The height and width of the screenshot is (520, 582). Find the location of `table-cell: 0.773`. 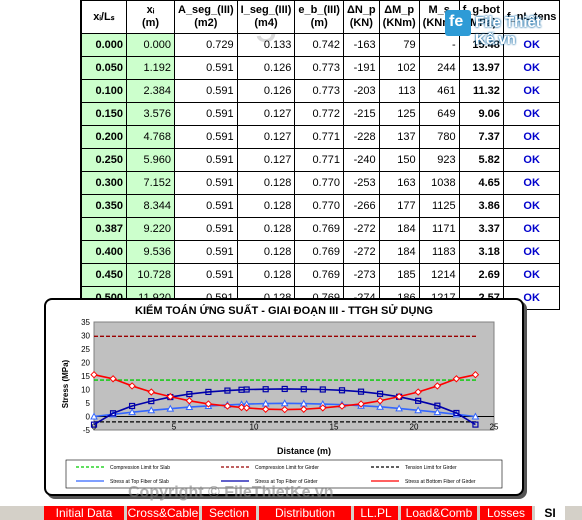

table-cell: 0.773 is located at coordinates (319, 91).